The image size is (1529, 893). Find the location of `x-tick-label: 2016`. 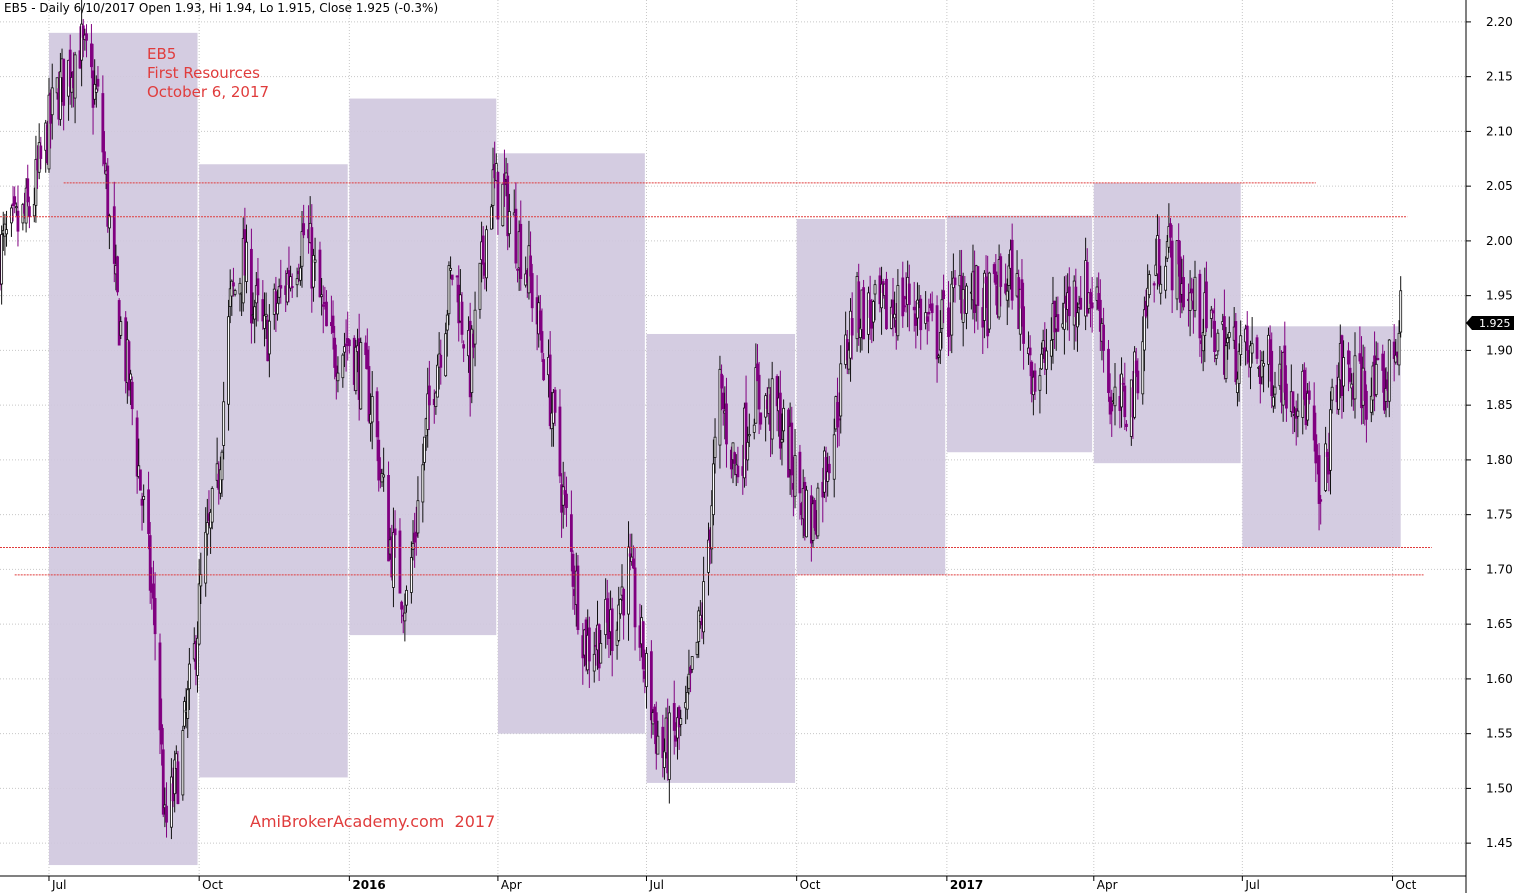

x-tick-label: 2016 is located at coordinates (368, 885).